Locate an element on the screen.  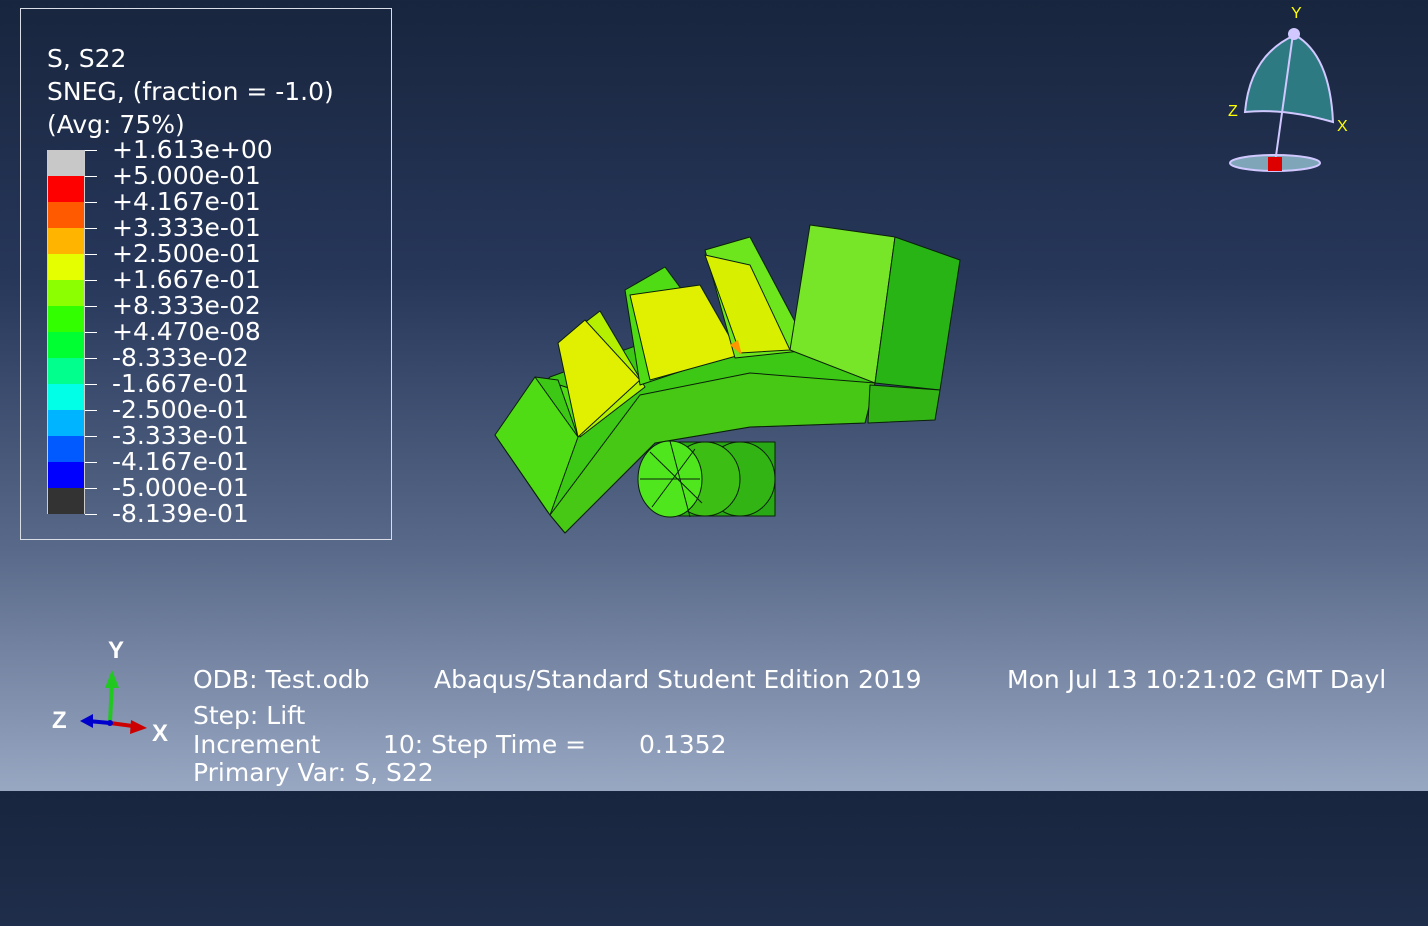
view-x-label: X is located at coordinates (1342, 126).